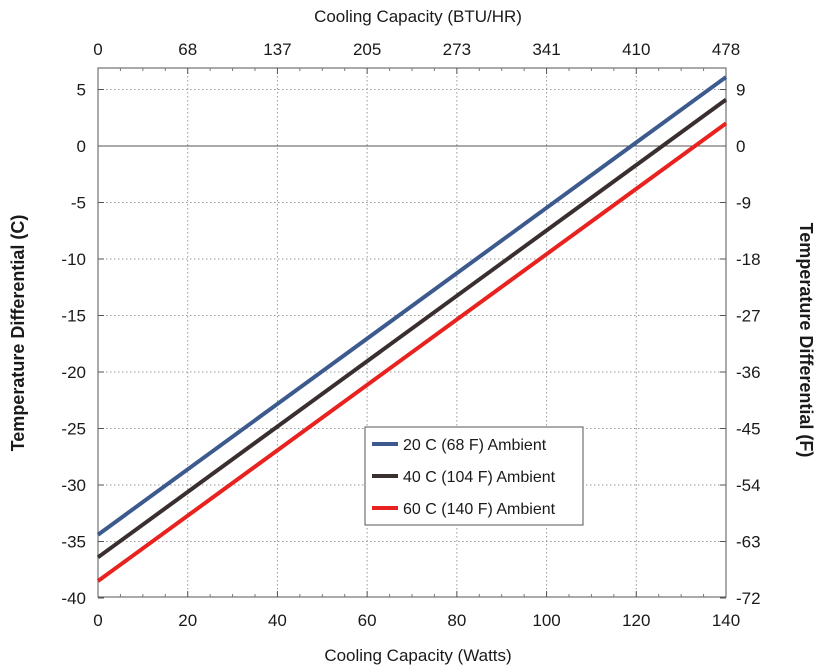 The image size is (816, 670). Describe the element at coordinates (748, 429) in the screenshot. I see `y-tick-label-right: -45` at that location.